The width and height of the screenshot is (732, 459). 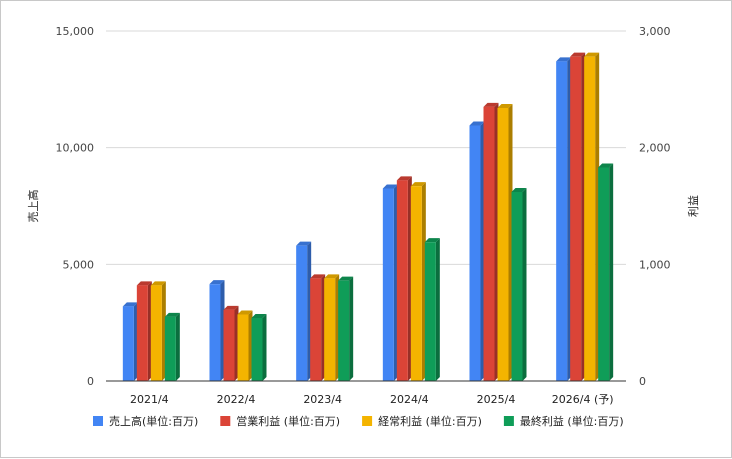 What do you see at coordinates (655, 264) in the screenshot?
I see `right-tick-label: 1,000` at bounding box center [655, 264].